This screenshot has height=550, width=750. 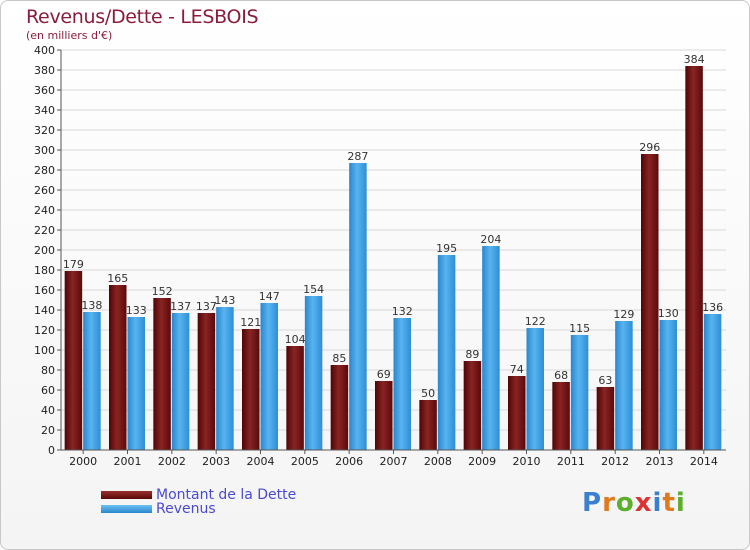 I want to click on bar-revenus-2011, so click(x=579, y=392).